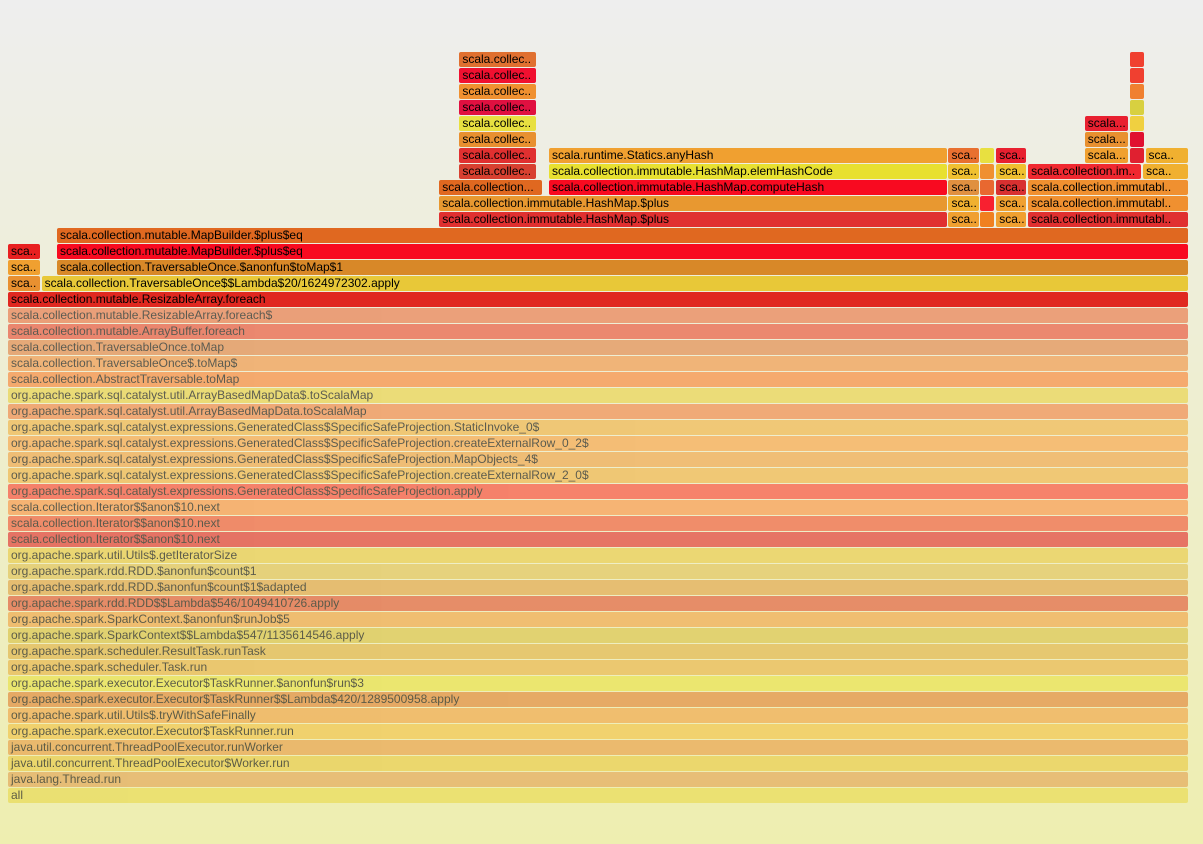 The width and height of the screenshot is (1203, 844). Describe the element at coordinates (598, 779) in the screenshot. I see `stack-frame: java.lang.Thread.run` at that location.